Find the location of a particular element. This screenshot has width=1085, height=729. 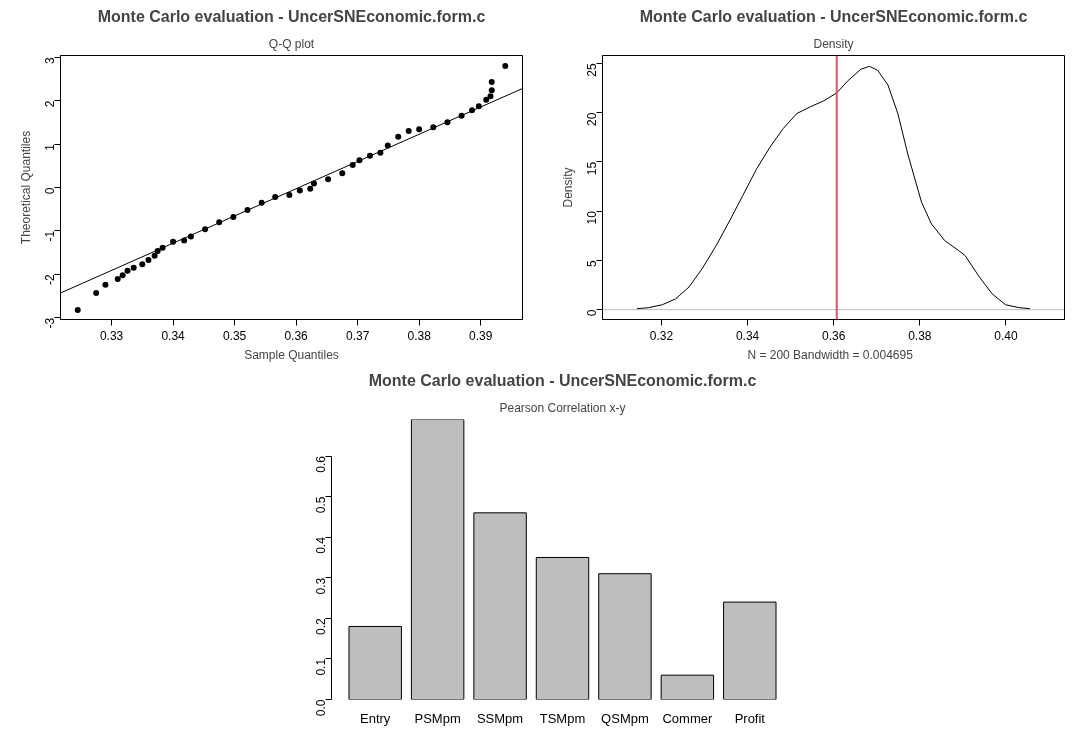

y-tick-label: 2 is located at coordinates (50, 104).